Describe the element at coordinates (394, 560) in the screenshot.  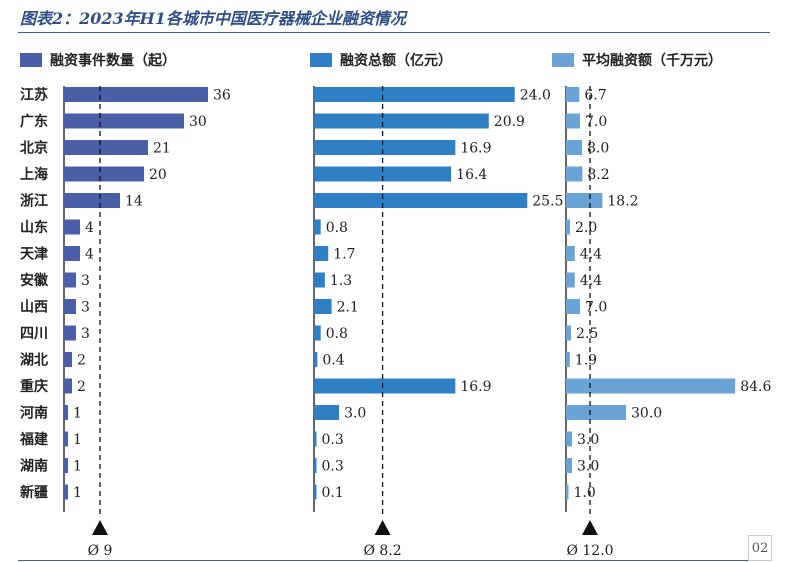
I see `bottom-divider` at that location.